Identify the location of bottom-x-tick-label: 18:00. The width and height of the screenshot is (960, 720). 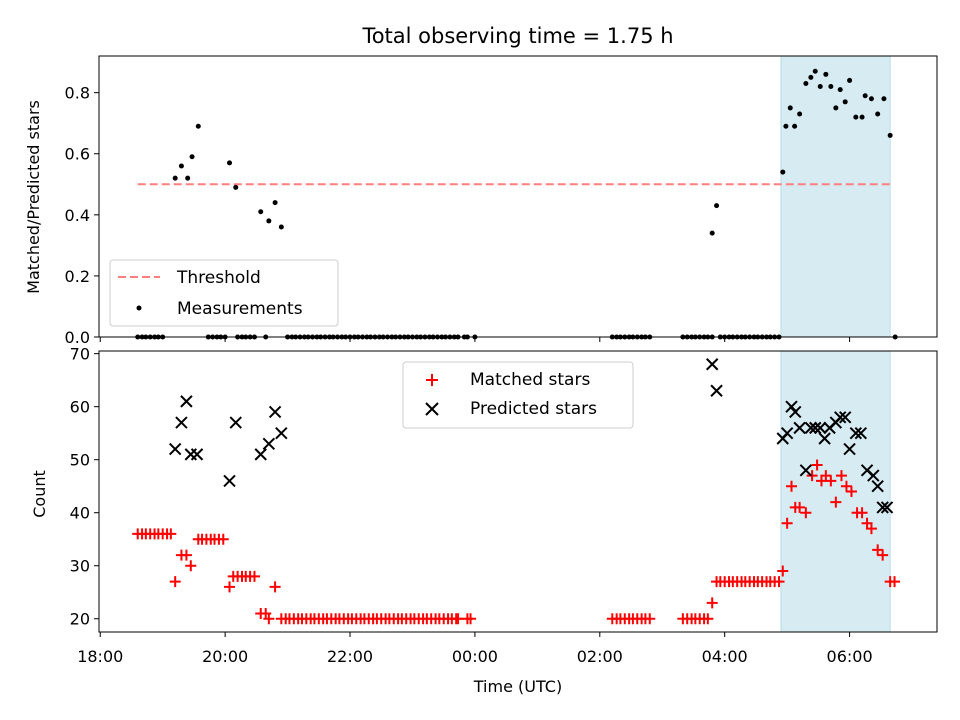
(100, 656).